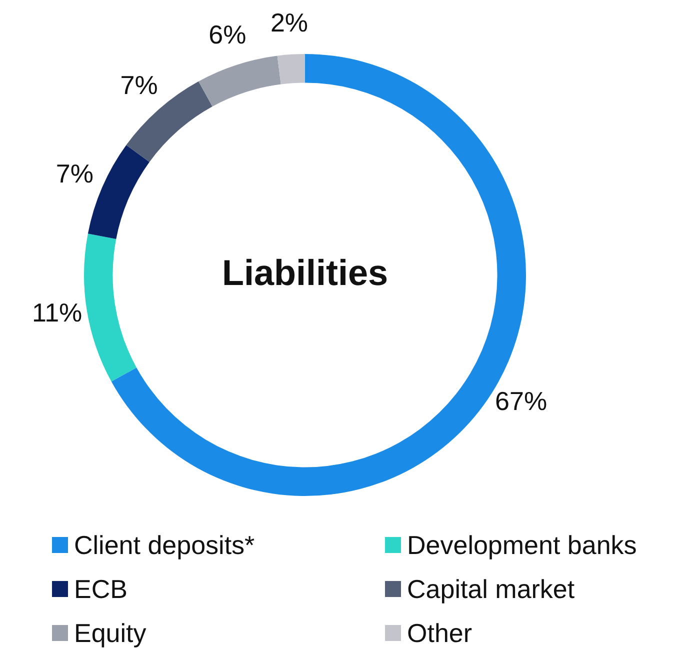 This screenshot has height=653, width=684. I want to click on text: Liabilities, so click(305, 272).